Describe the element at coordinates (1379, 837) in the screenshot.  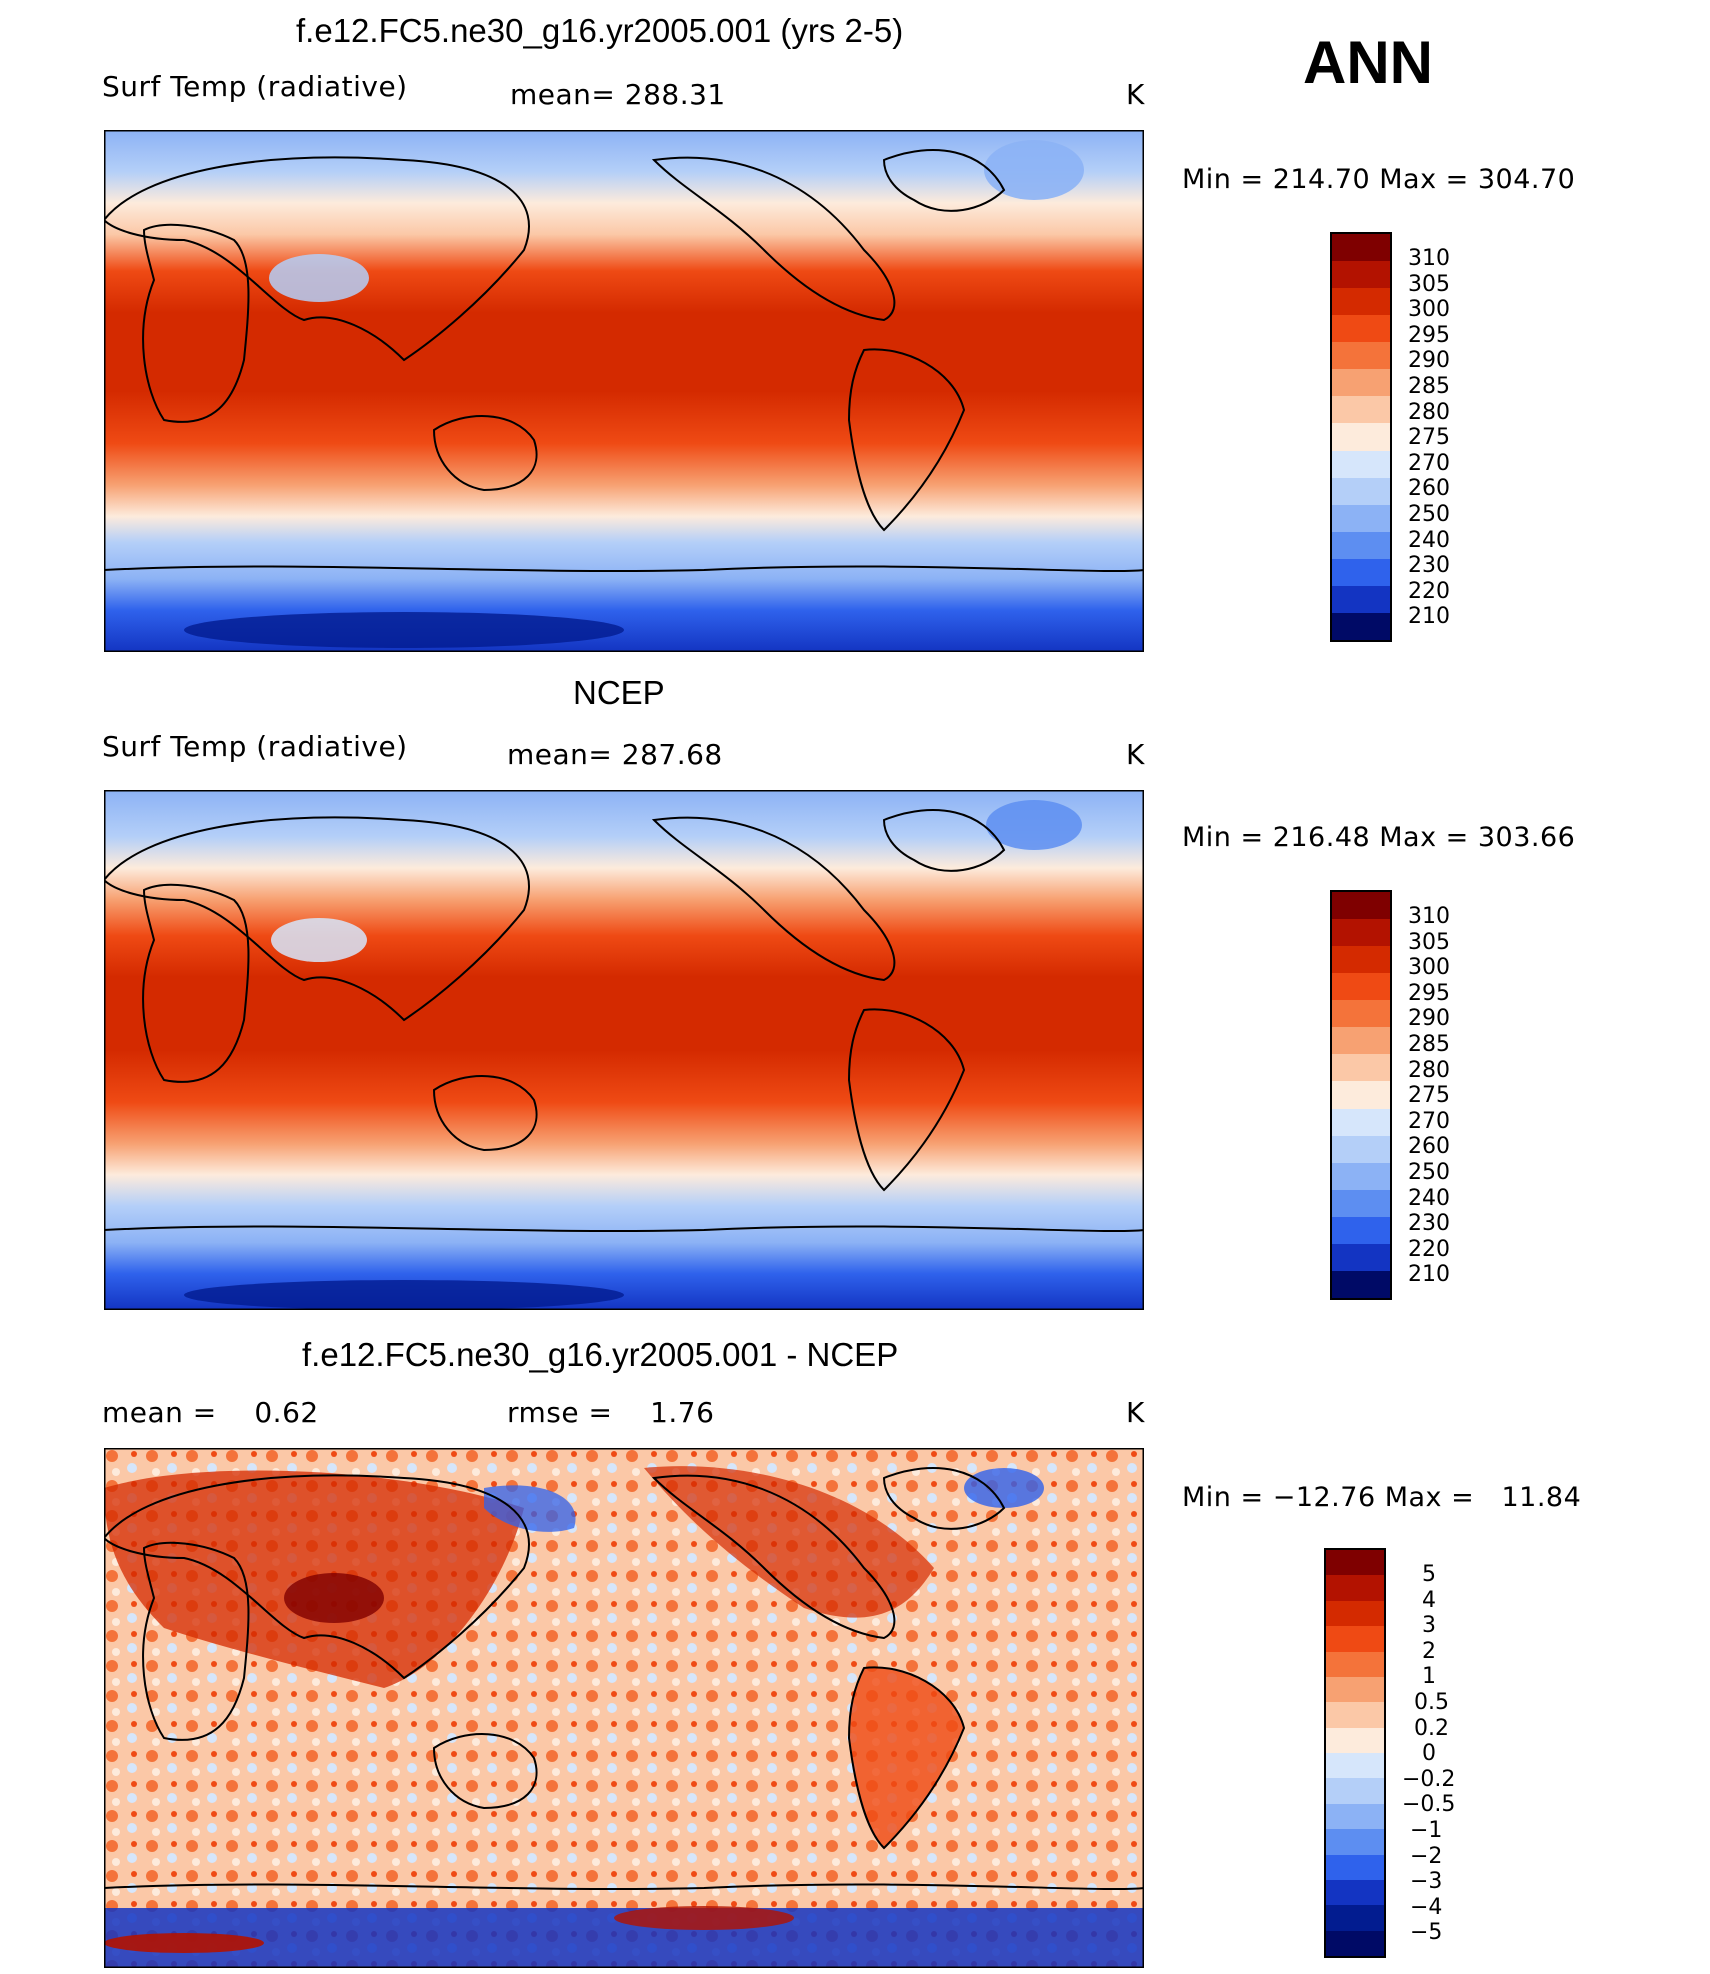
I see `panel-2-min-max: Min = 216.48 Max = 303.66` at that location.